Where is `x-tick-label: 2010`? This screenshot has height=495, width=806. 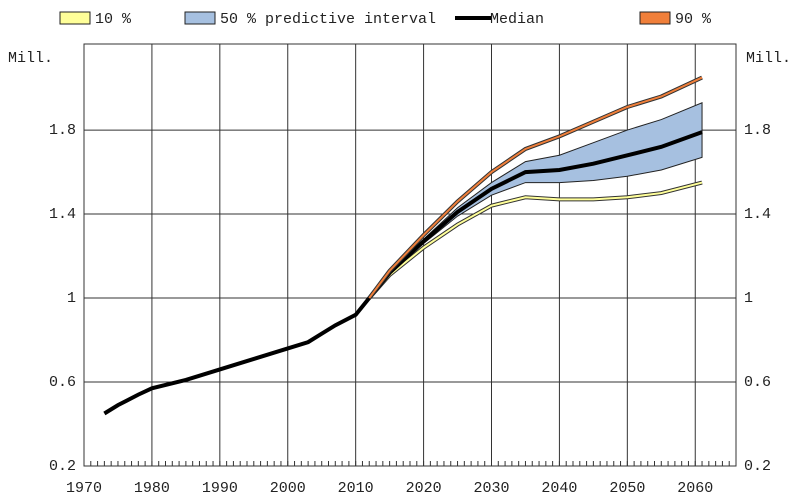 x-tick-label: 2010 is located at coordinates (356, 487).